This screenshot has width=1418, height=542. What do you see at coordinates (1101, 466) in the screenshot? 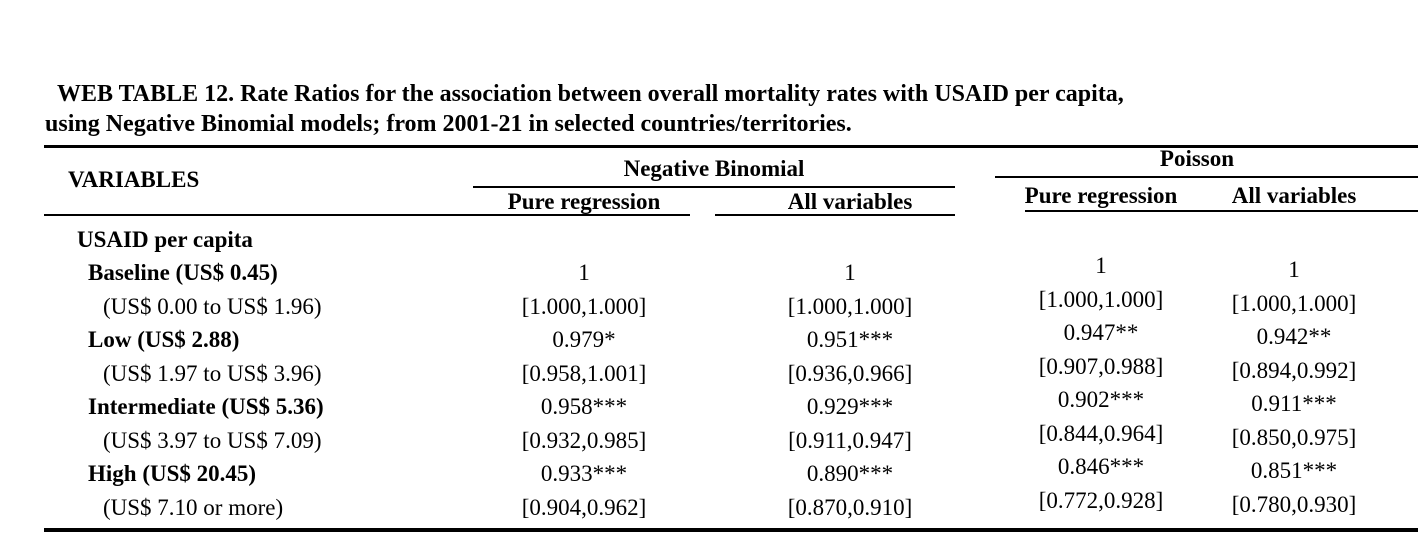
I see `cell-po-pure: 0.846***` at bounding box center [1101, 466].